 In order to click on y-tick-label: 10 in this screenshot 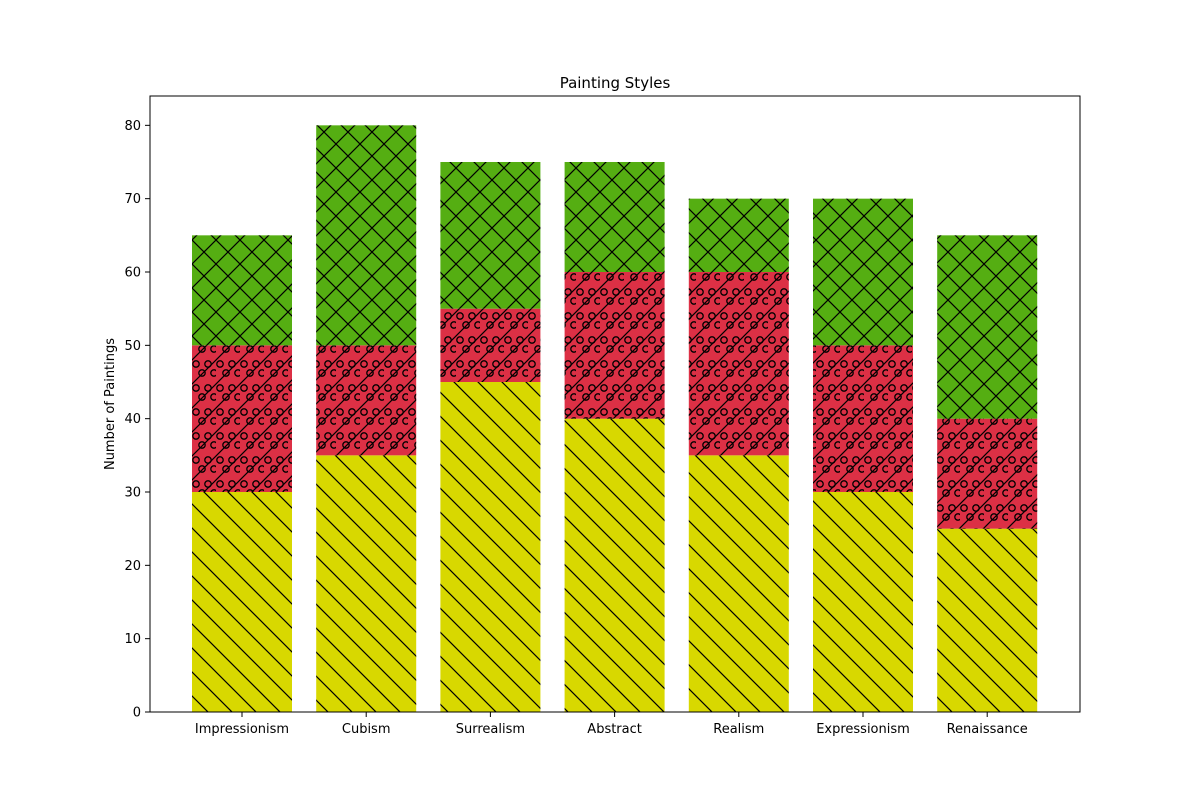, I will do `click(132, 639)`.